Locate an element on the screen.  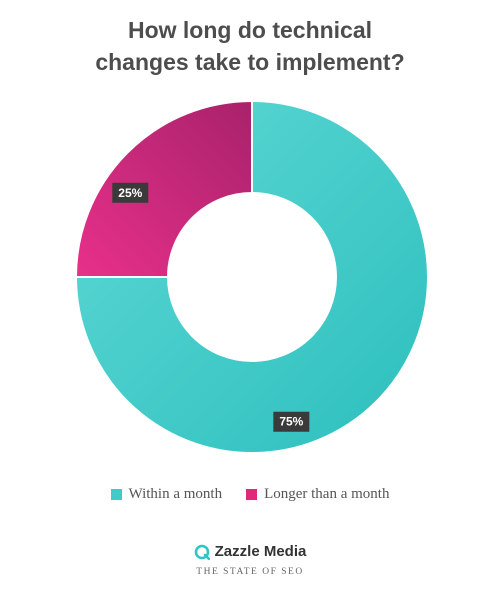
legend-item-longer-than-a-month: Longer than a month is located at coordinates (317, 494).